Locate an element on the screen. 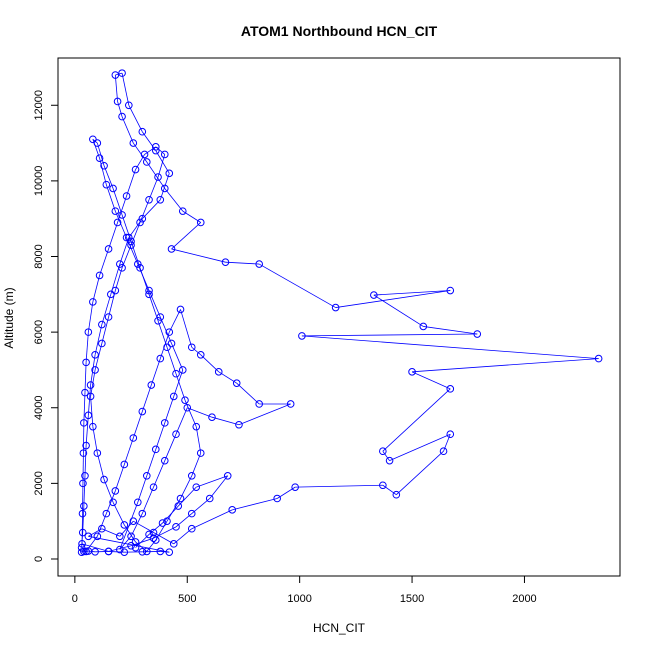 This screenshot has height=655, width=650. x-tick-label: 500 is located at coordinates (187, 599).